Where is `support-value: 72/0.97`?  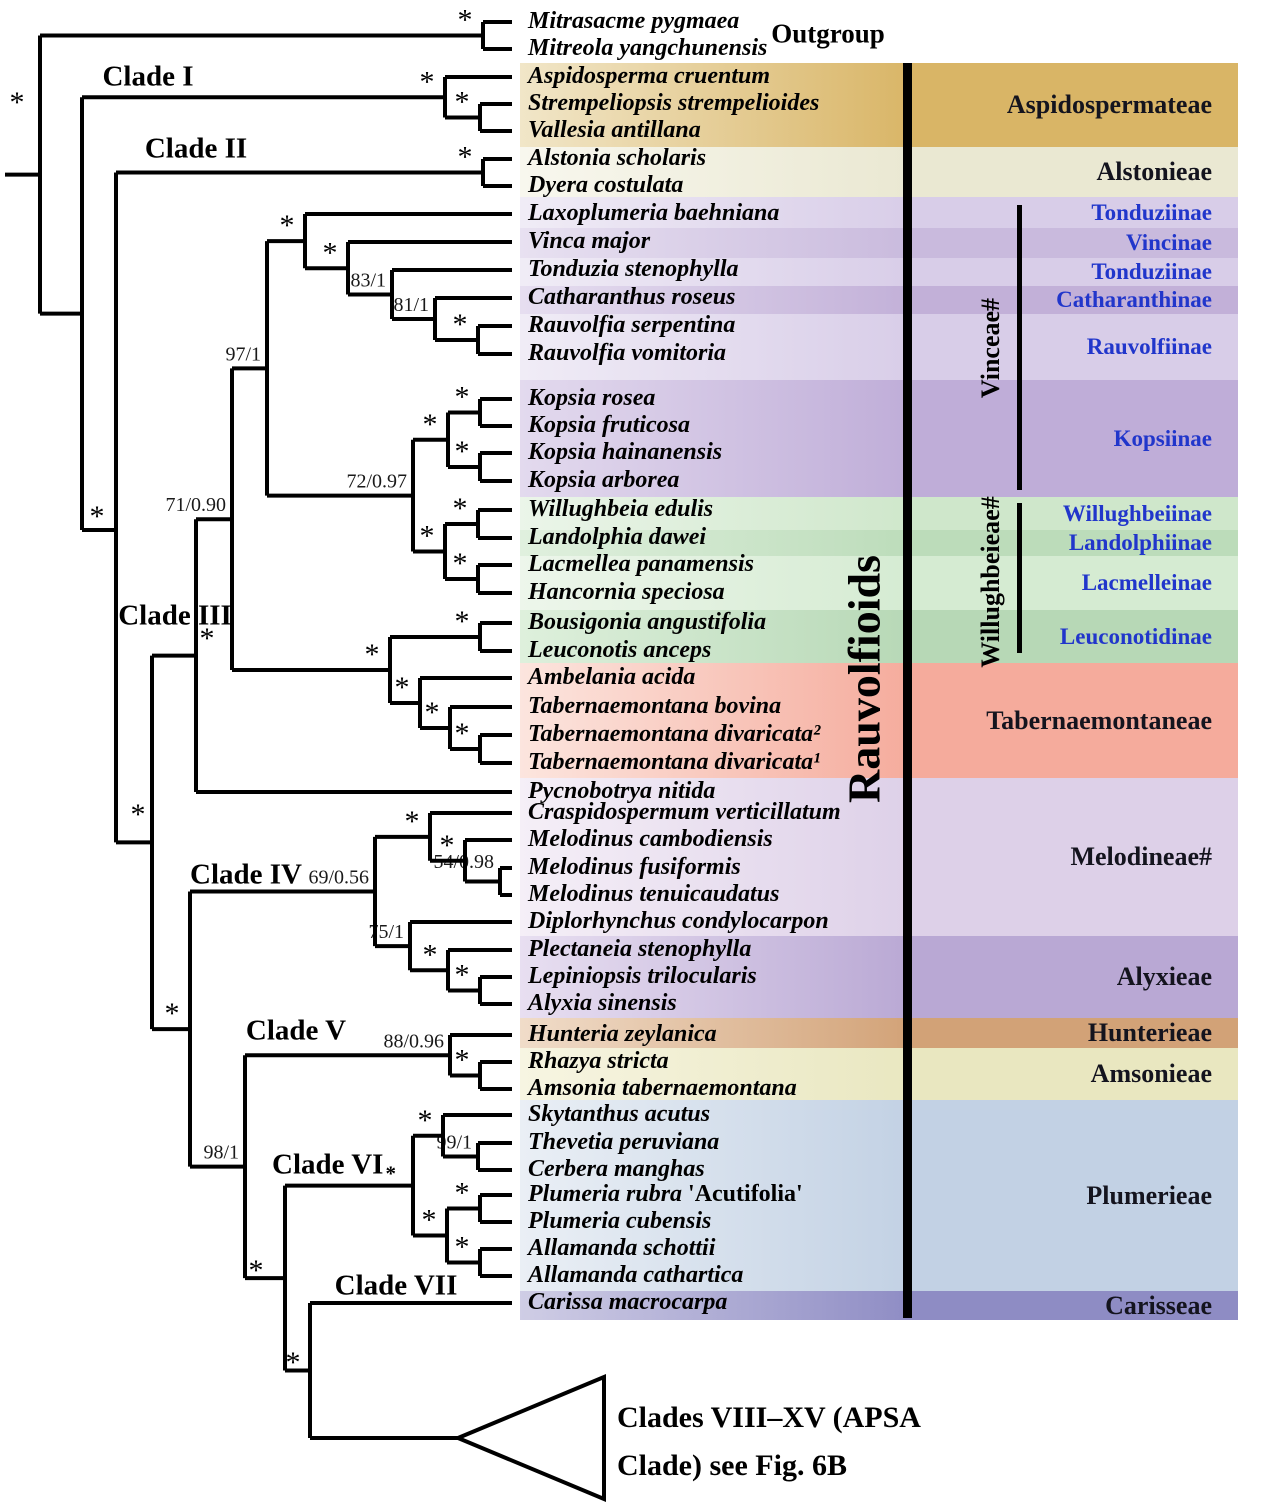 support-value: 72/0.97 is located at coordinates (376, 482).